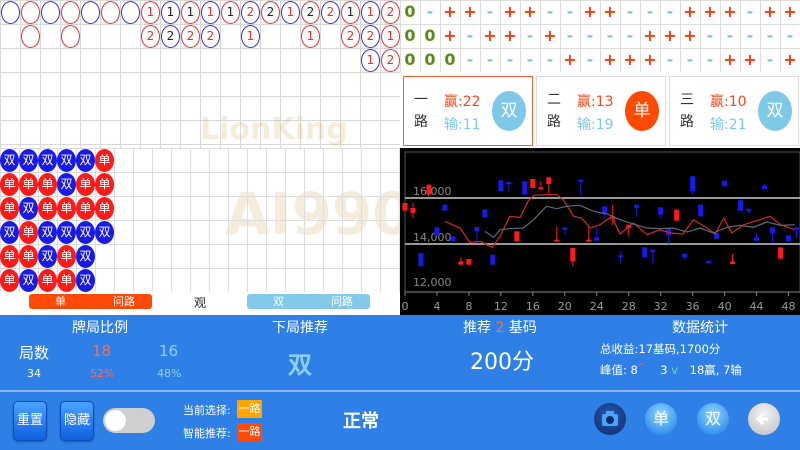 This screenshot has height=450, width=800. I want to click on lane-card: 二路赢:13 输:19 单, so click(601, 111).